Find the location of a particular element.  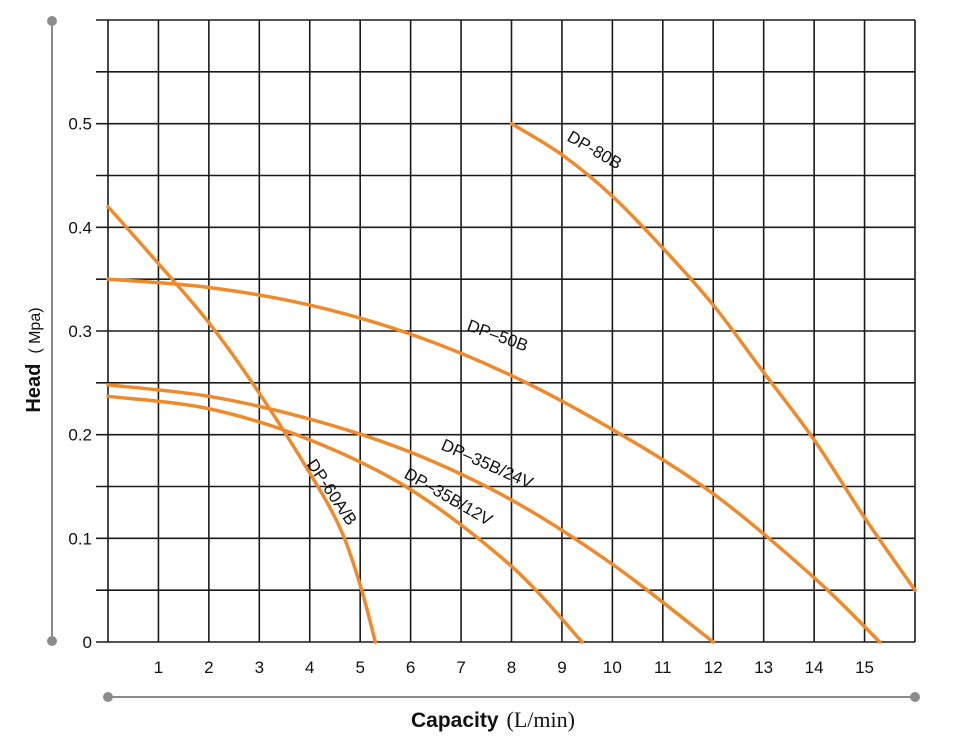

x-tick-labels: 1 2 3 4 5 6 7 8 9 10 11 12 13 14 15 is located at coordinates (514, 667).